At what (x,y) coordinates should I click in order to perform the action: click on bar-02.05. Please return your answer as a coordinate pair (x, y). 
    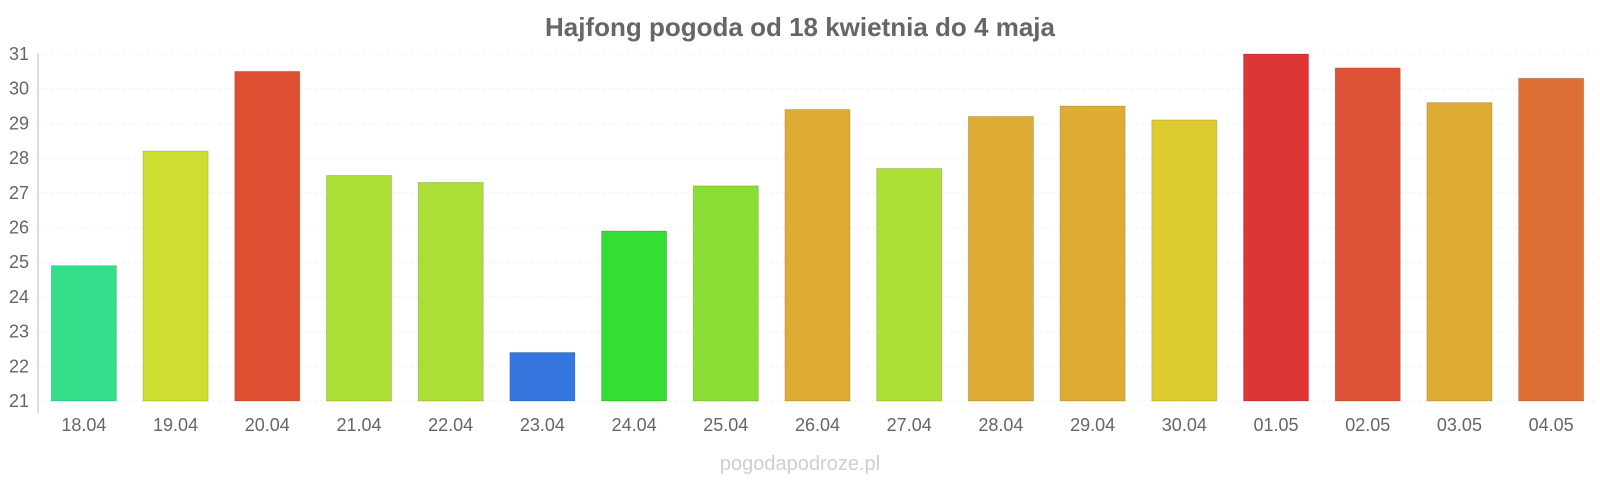
    Looking at the image, I should click on (1367, 234).